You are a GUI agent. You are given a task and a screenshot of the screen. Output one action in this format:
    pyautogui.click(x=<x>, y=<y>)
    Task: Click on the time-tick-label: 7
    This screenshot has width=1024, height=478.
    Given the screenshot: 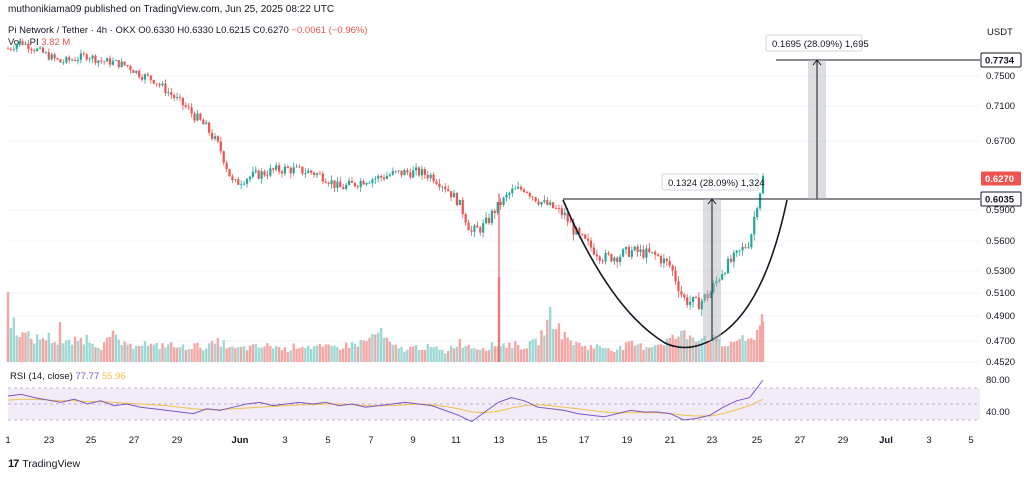 What is the action you would take?
    pyautogui.click(x=370, y=440)
    